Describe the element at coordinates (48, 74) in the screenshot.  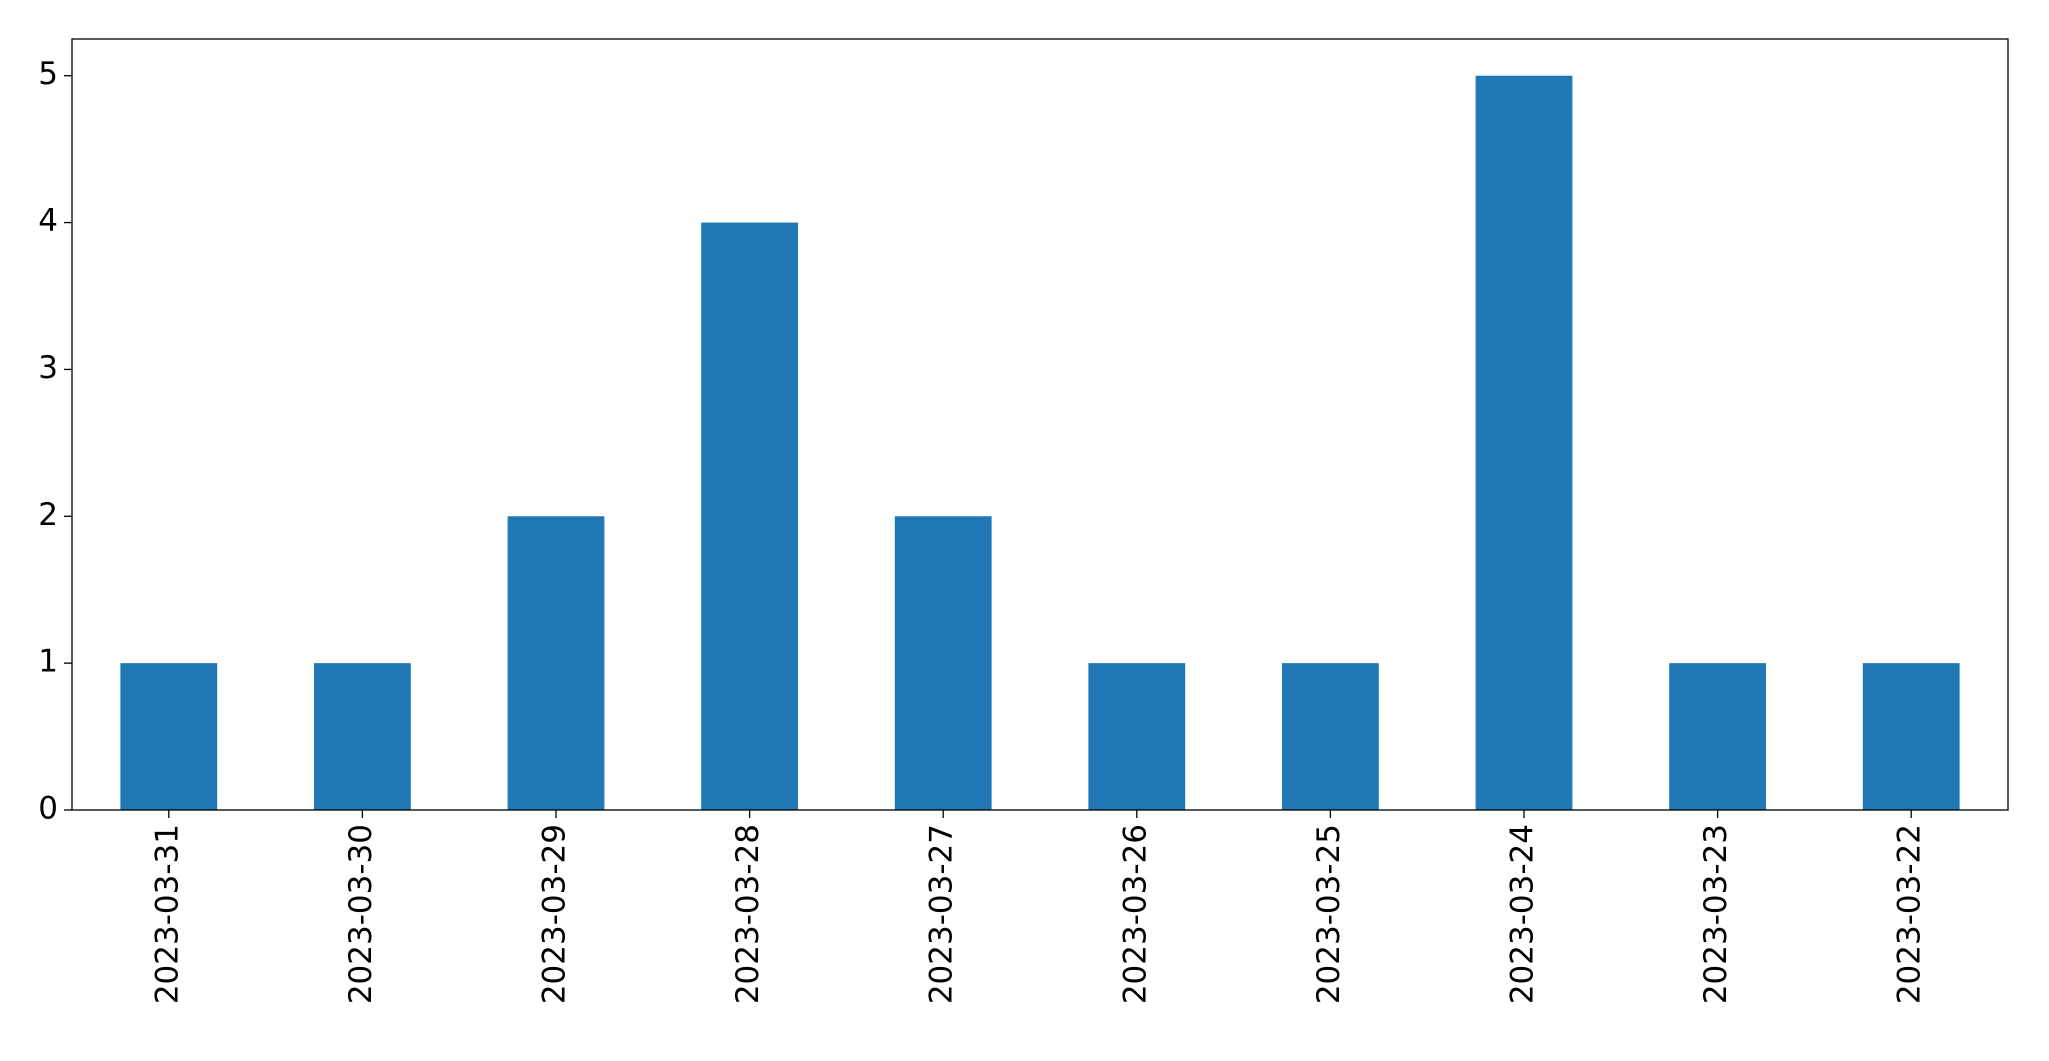
I see `y-tick-label: 5` at that location.